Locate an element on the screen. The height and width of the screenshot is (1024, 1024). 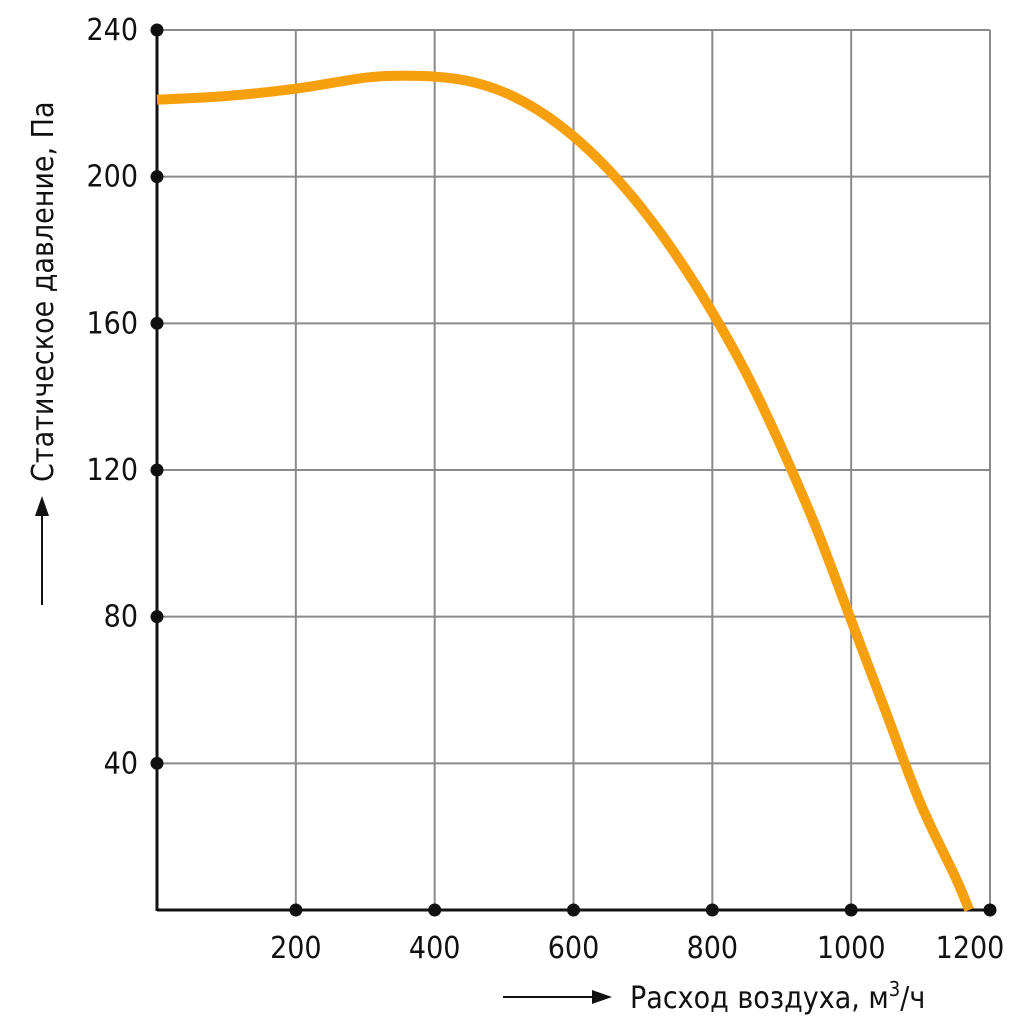
x-axis-title-superscript: 3 is located at coordinates (894, 989).